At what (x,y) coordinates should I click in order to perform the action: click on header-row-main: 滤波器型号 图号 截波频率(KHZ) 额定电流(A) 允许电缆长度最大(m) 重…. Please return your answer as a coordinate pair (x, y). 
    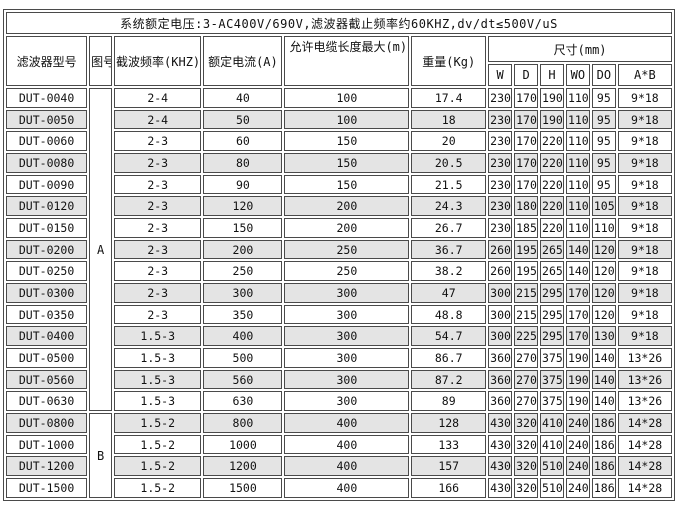
    Looking at the image, I should click on (339, 61).